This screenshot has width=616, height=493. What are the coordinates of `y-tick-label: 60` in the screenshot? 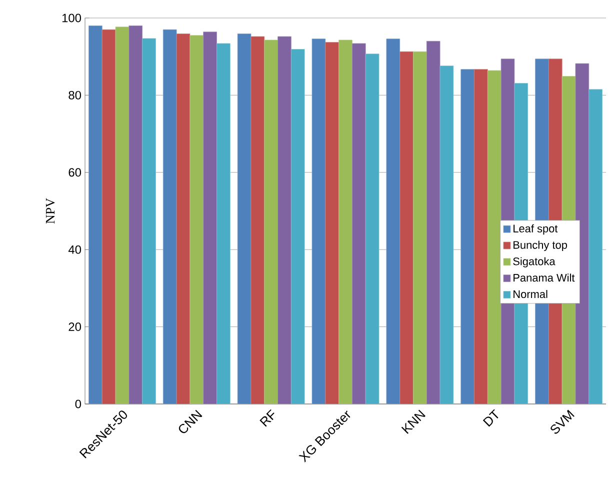 It's located at (75, 172).